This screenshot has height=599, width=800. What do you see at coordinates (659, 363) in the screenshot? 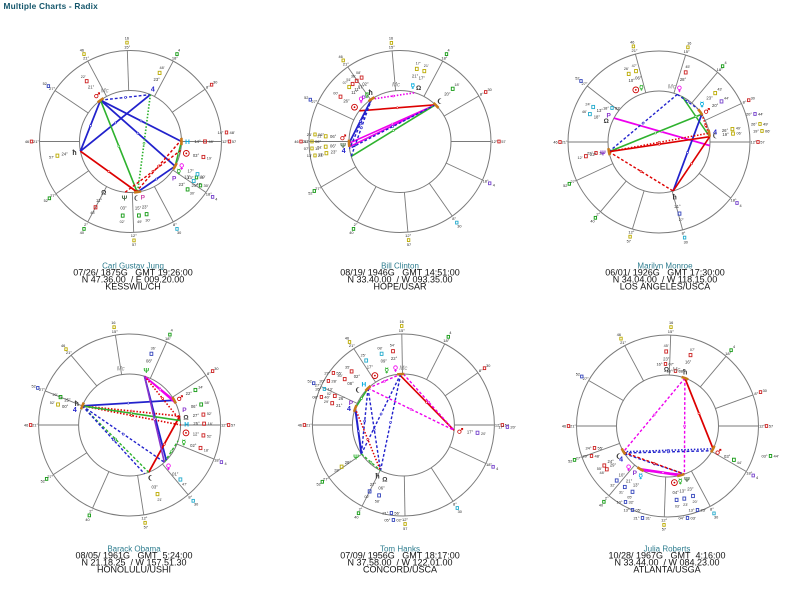
I see `svg-text: 16°` at bounding box center [659, 363].